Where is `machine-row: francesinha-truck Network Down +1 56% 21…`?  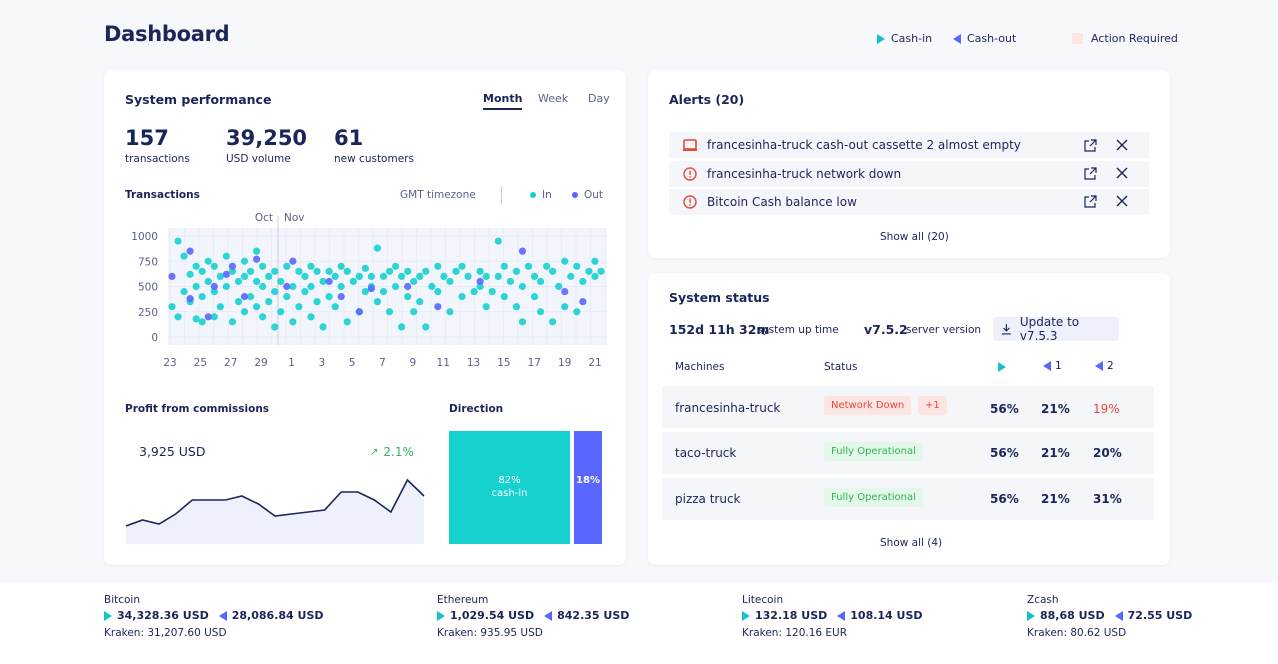
machine-row: francesinha-truck Network Down +1 56% 21… is located at coordinates (908, 407).